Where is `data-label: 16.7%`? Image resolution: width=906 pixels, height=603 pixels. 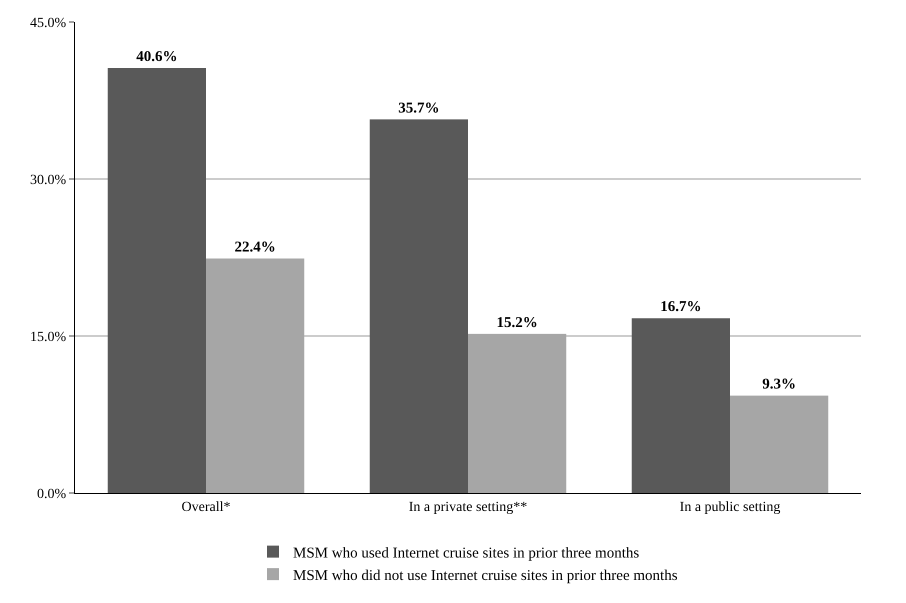
data-label: 16.7% is located at coordinates (681, 307).